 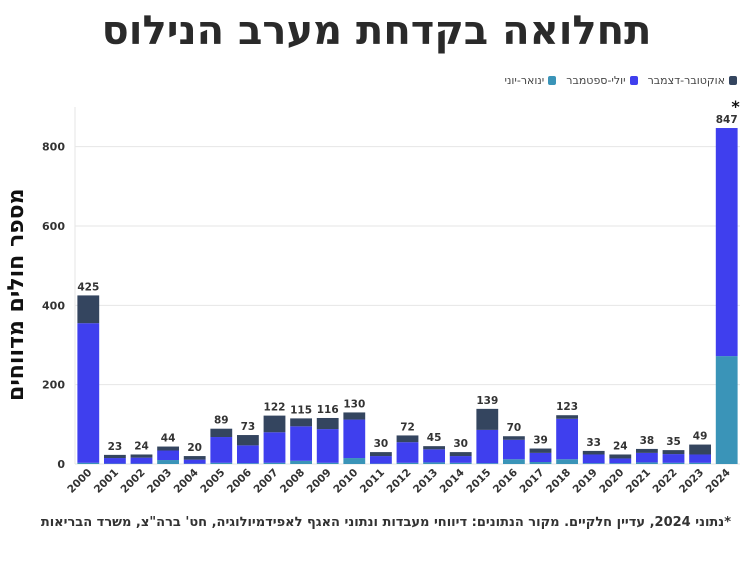 I want to click on legend-item-jan-jun: ינואר-יוני, so click(x=531, y=80).